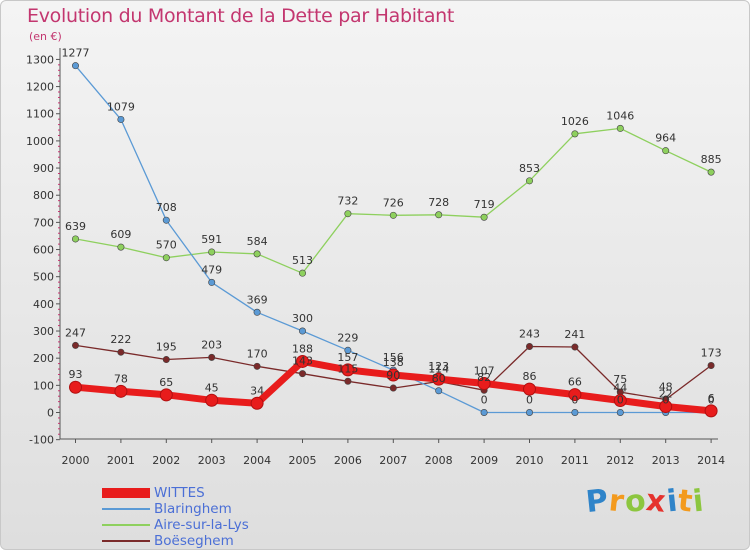 This screenshot has height=550, width=750. I want to click on data-label: 369, so click(257, 299).